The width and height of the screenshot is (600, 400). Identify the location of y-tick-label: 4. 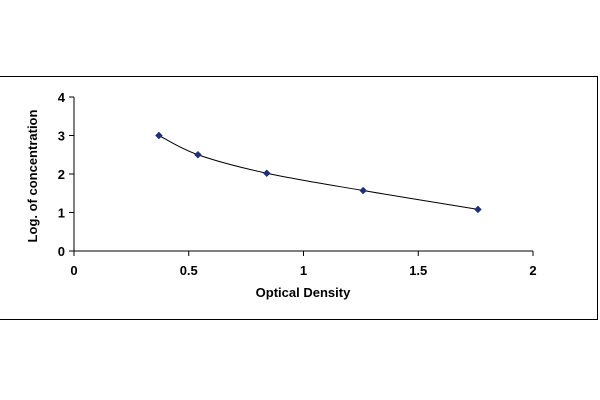
(62, 97).